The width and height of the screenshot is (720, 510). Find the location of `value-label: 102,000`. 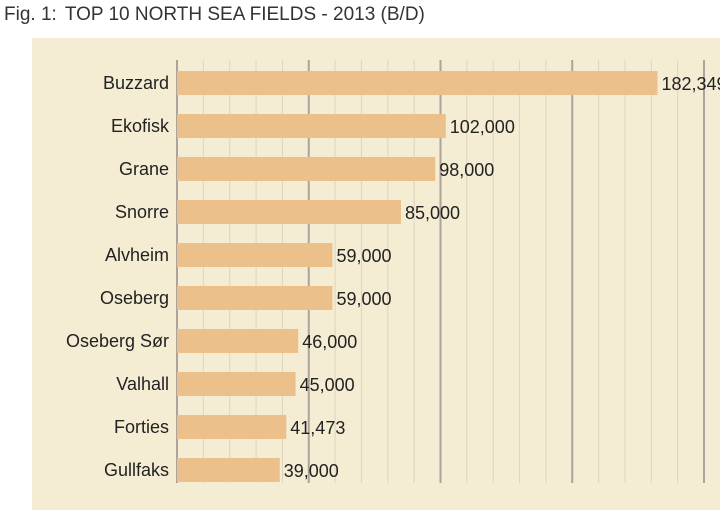

value-label: 102,000 is located at coordinates (482, 127).